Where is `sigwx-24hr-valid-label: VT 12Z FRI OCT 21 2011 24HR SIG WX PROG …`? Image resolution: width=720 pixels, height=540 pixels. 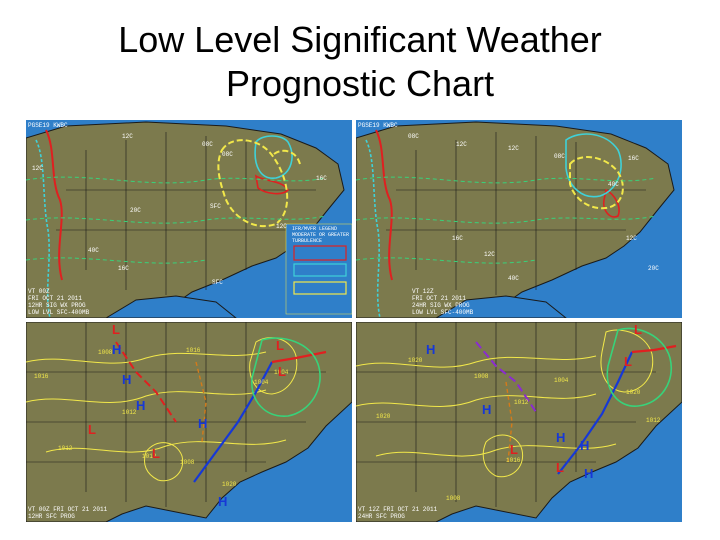
sigwx-24hr-valid-label: VT 12Z FRI OCT 21 2011 24HR SIG WX PROG … is located at coordinates (443, 302).